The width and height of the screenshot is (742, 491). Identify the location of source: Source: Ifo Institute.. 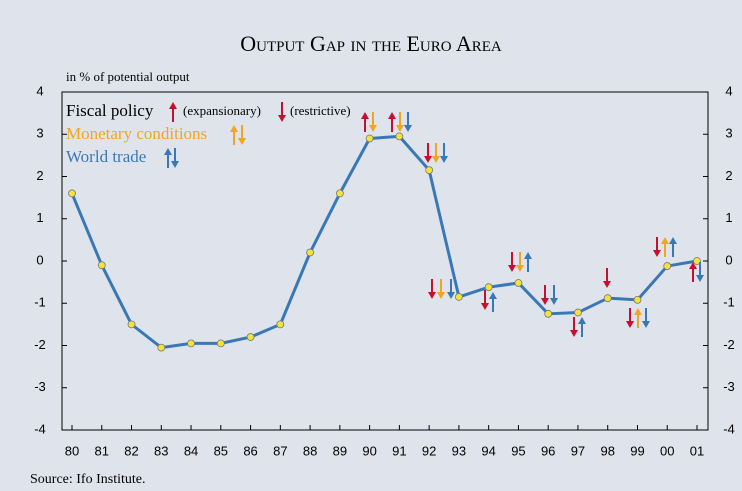
(87, 479).